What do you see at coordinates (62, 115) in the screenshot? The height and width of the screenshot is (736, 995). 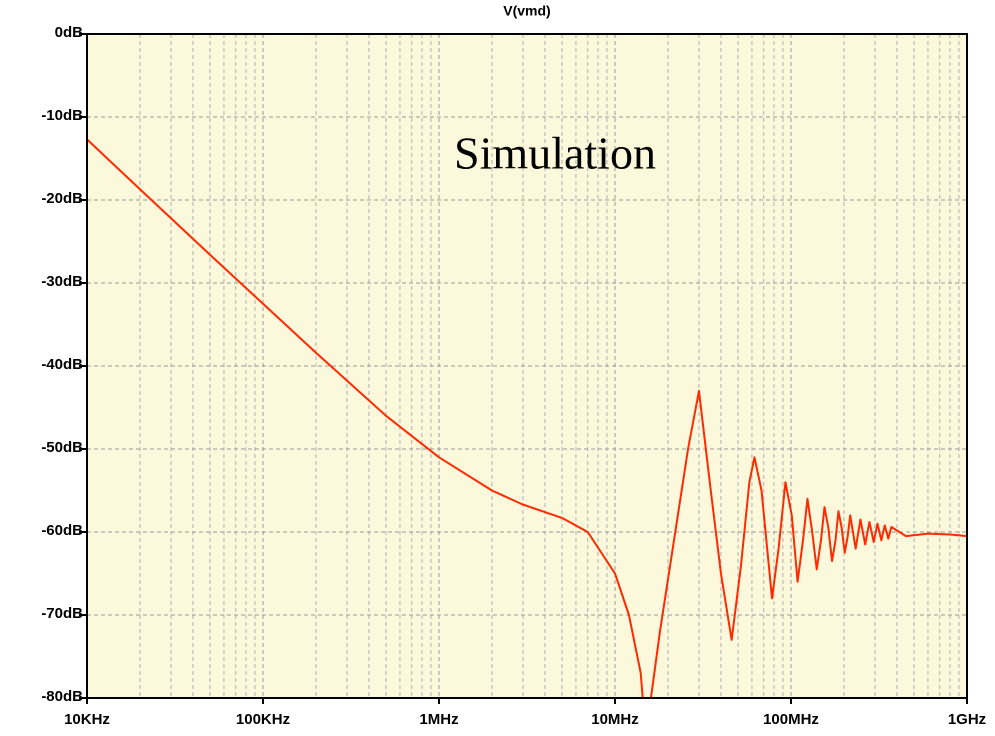 I see `y-tick-label: -10dB` at bounding box center [62, 115].